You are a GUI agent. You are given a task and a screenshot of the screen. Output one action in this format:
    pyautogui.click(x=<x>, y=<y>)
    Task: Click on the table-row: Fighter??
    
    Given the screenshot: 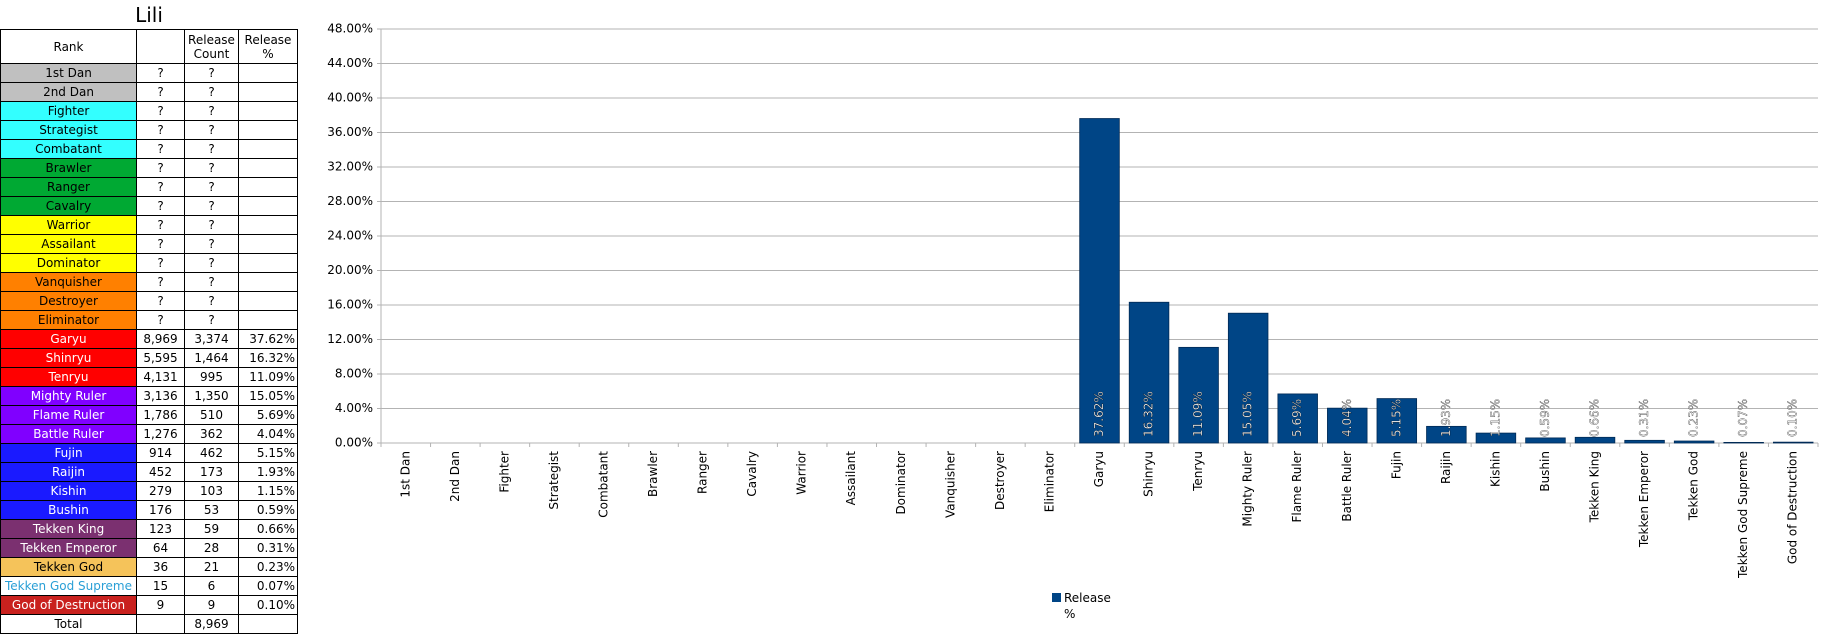 What is the action you would take?
    pyautogui.click(x=149, y=111)
    